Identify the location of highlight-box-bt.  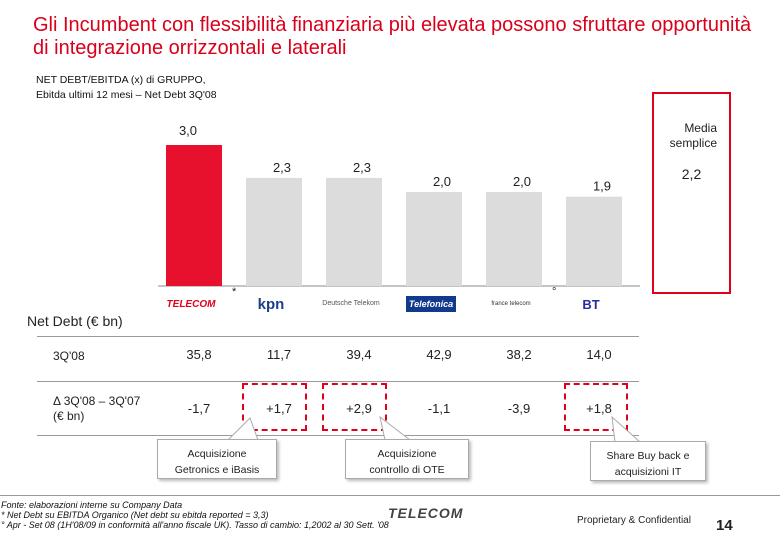
(596, 407).